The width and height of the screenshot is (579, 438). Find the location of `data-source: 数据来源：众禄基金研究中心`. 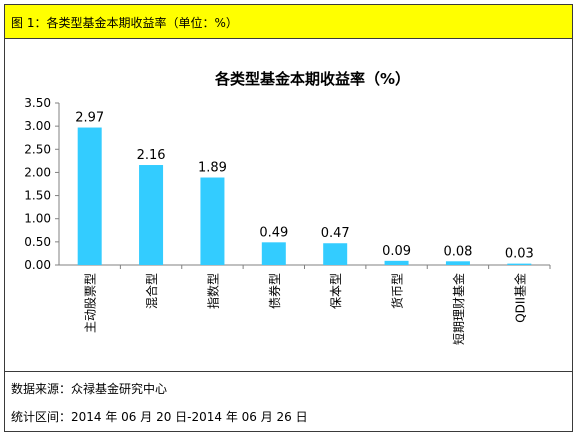

data-source: 数据来源：众禄基金研究中心 is located at coordinates (89, 389).